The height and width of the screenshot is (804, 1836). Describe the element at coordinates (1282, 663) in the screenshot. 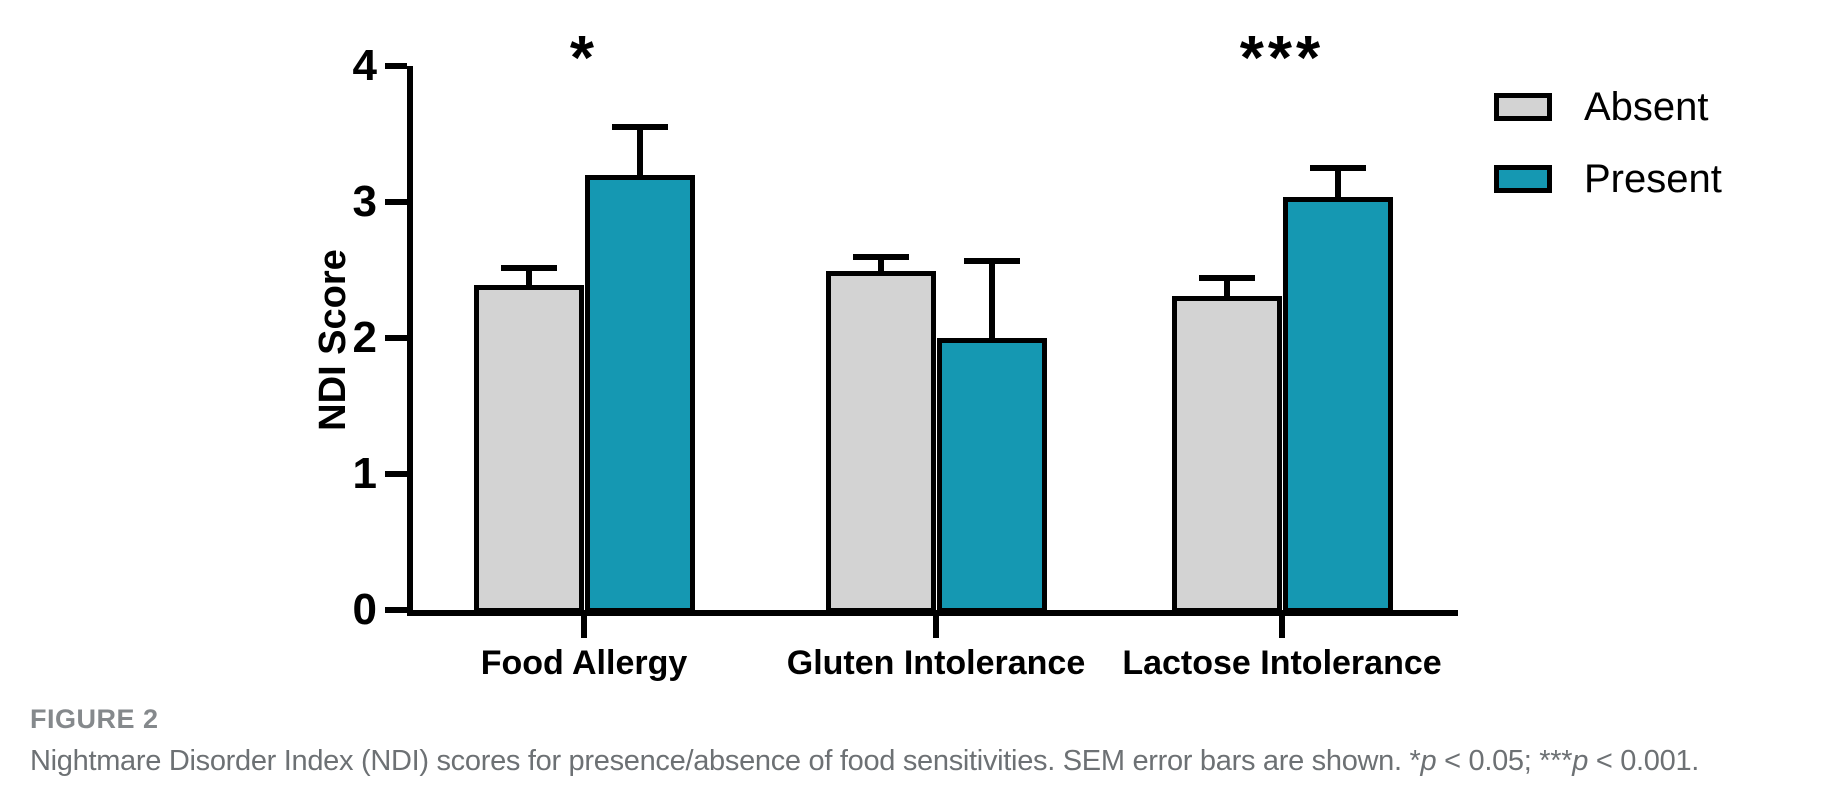

I see `x-category-label: Lactose Intolerance` at that location.